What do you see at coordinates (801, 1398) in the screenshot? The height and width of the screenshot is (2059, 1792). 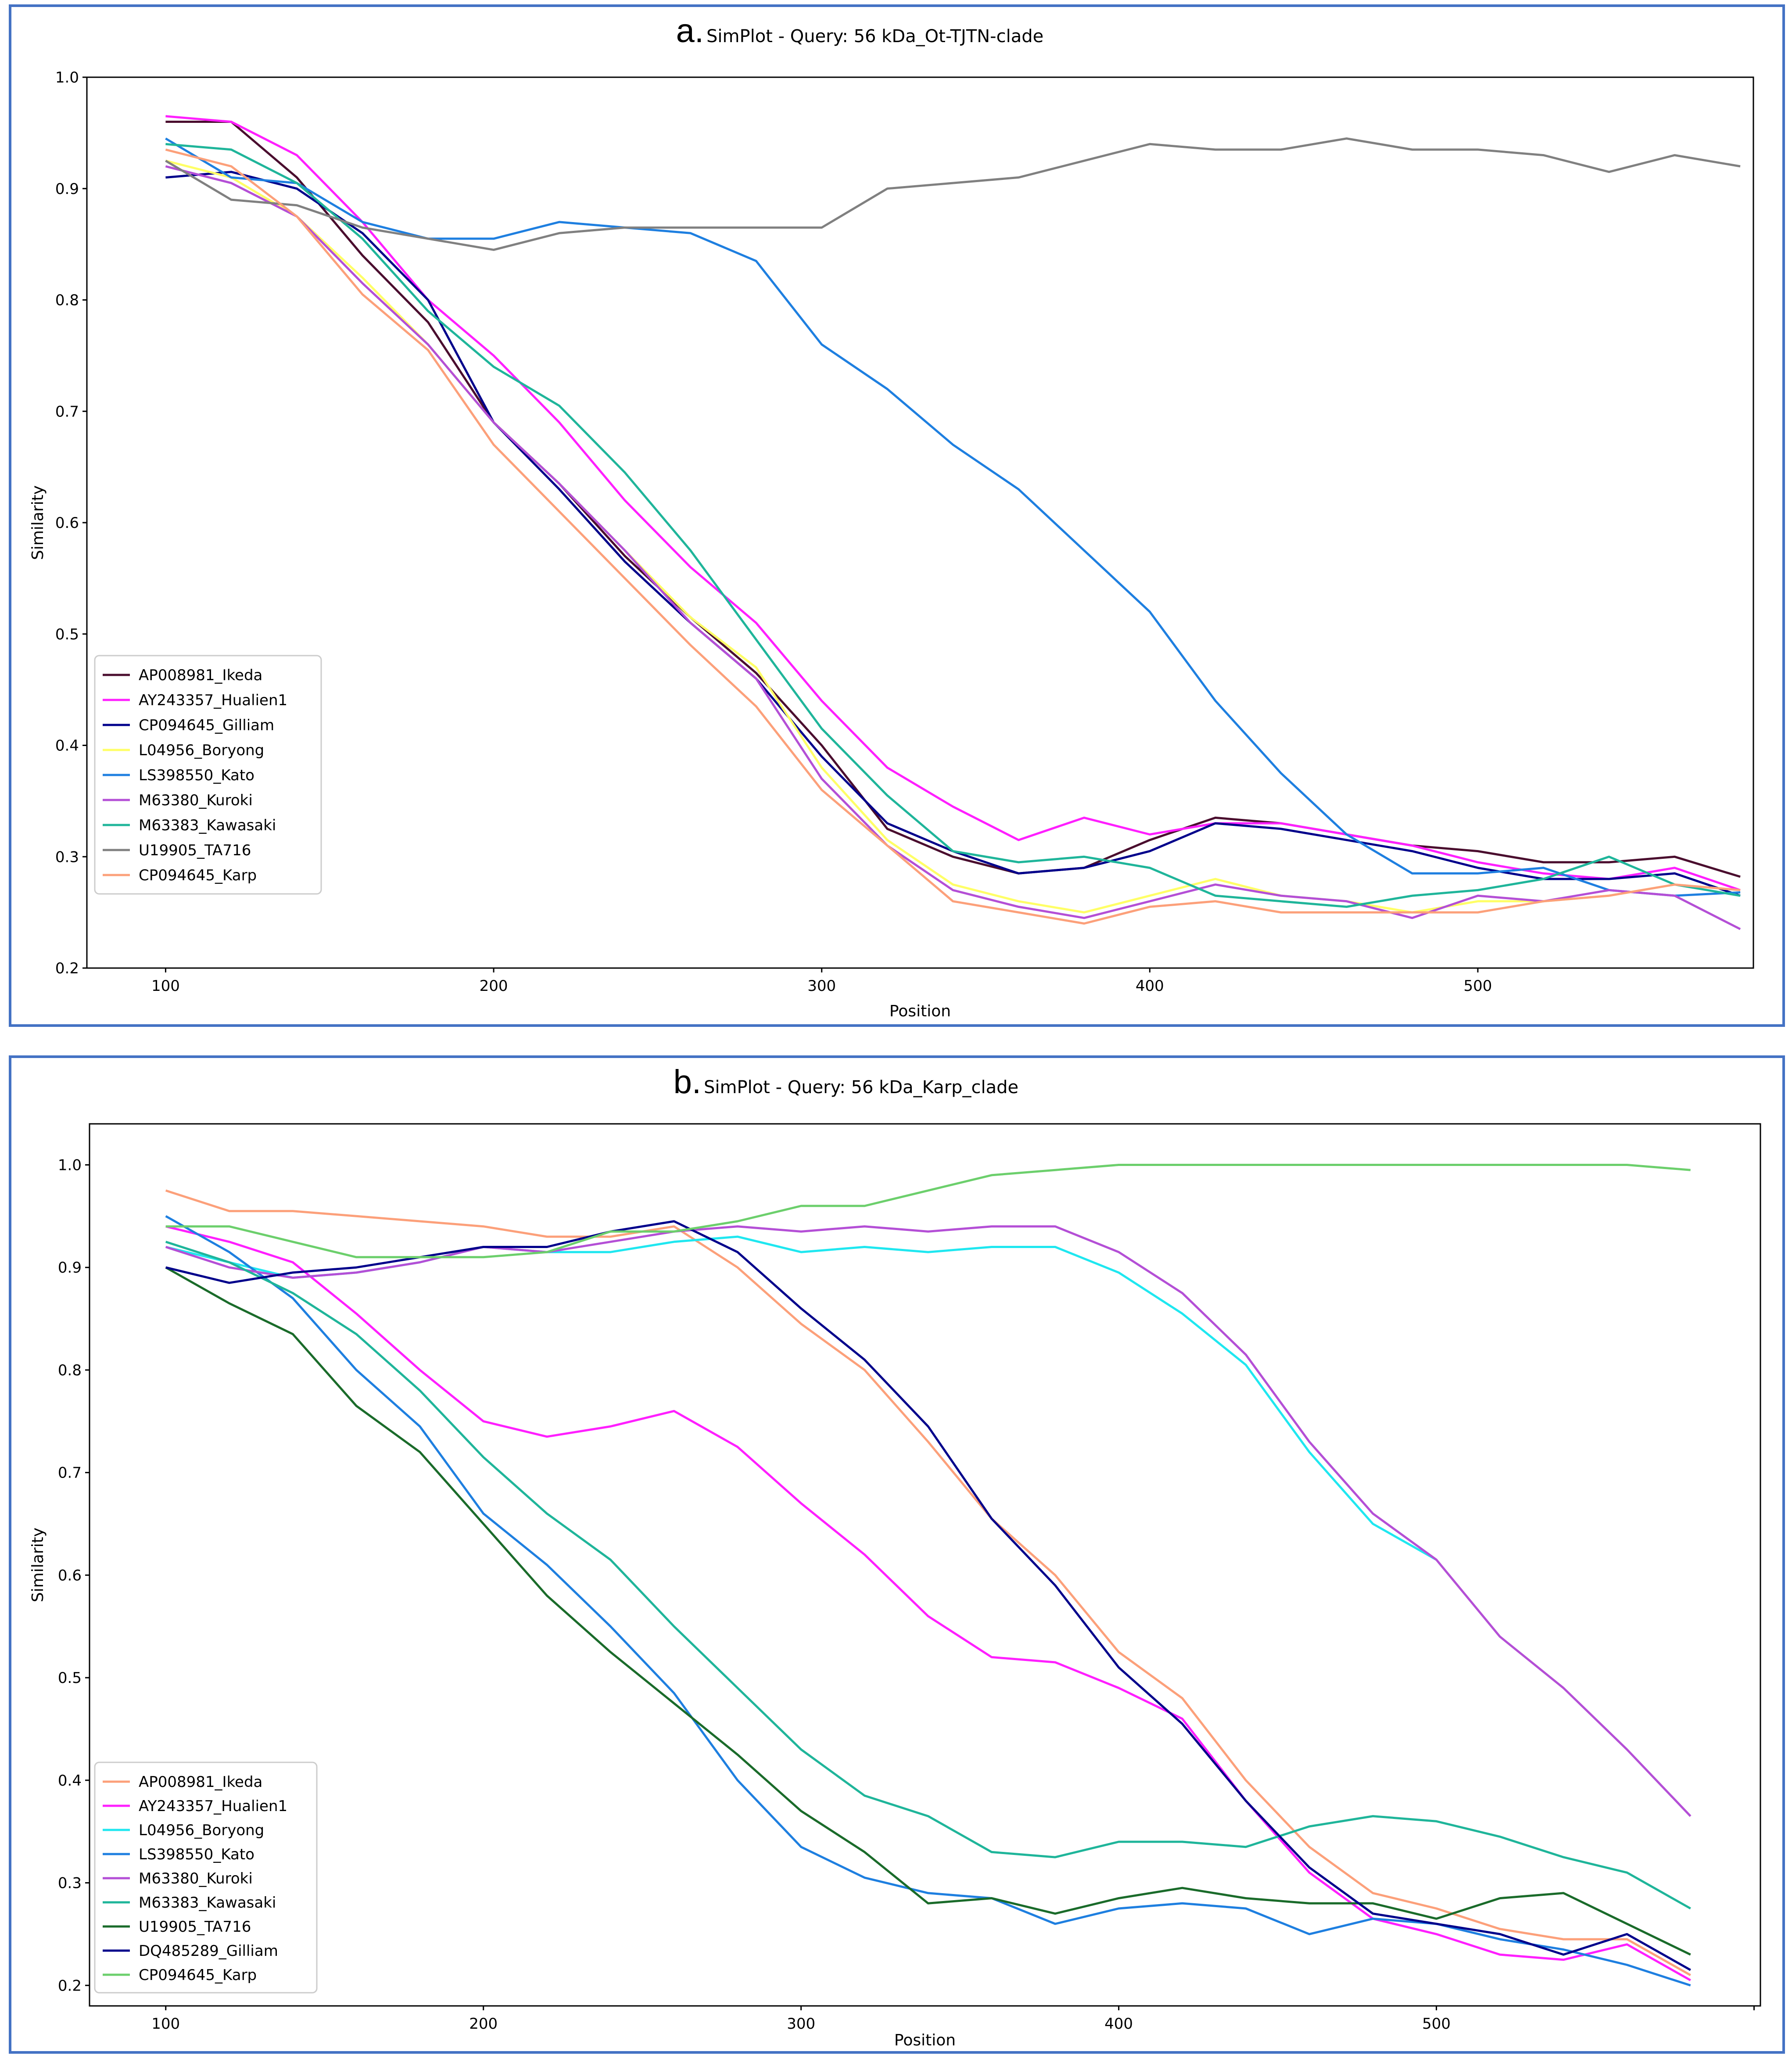 I see `series-line-l04956-boryong` at bounding box center [801, 1398].